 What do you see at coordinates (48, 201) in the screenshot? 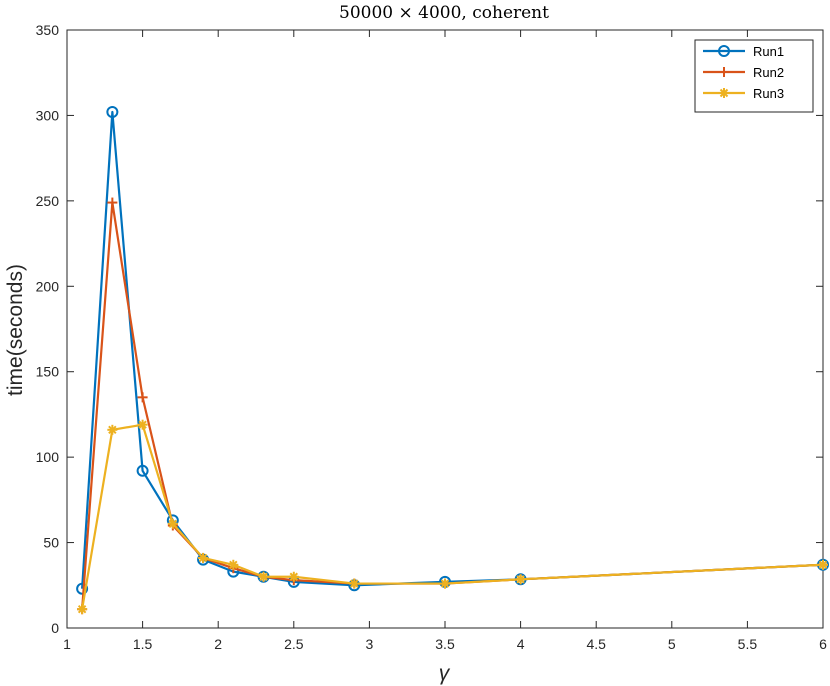
I see `y-tick-label: 250` at bounding box center [48, 201].